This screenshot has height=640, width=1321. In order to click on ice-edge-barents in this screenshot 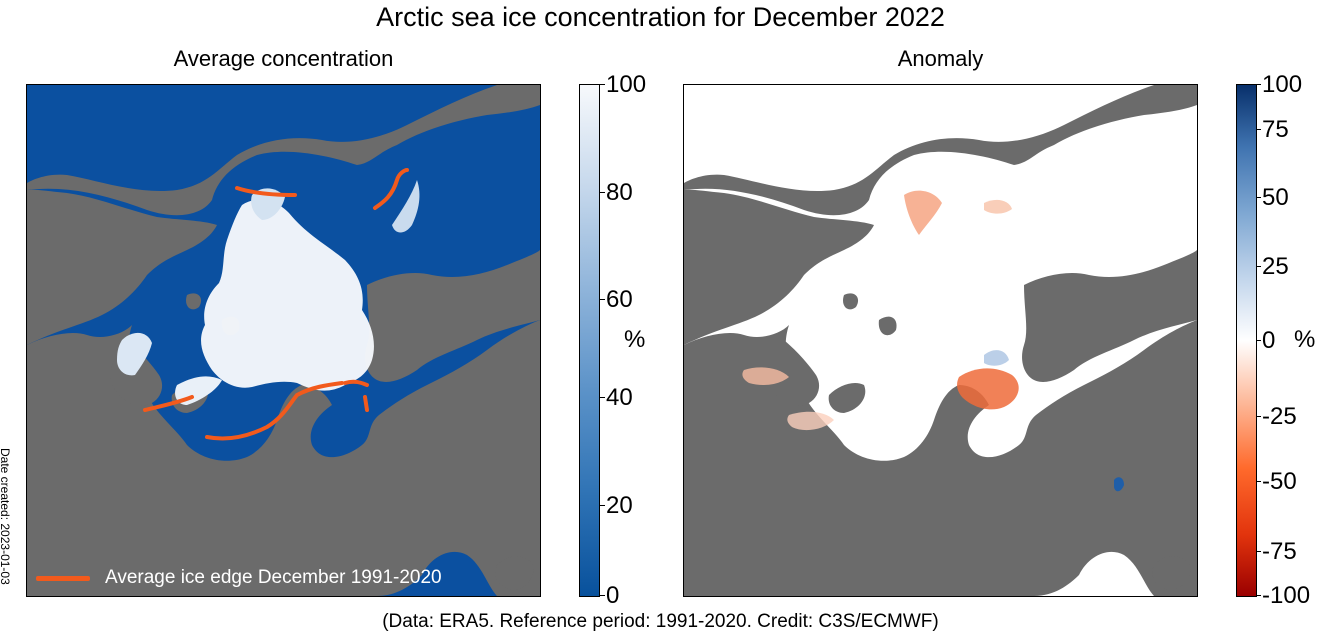, I will do `click(274, 411)`.